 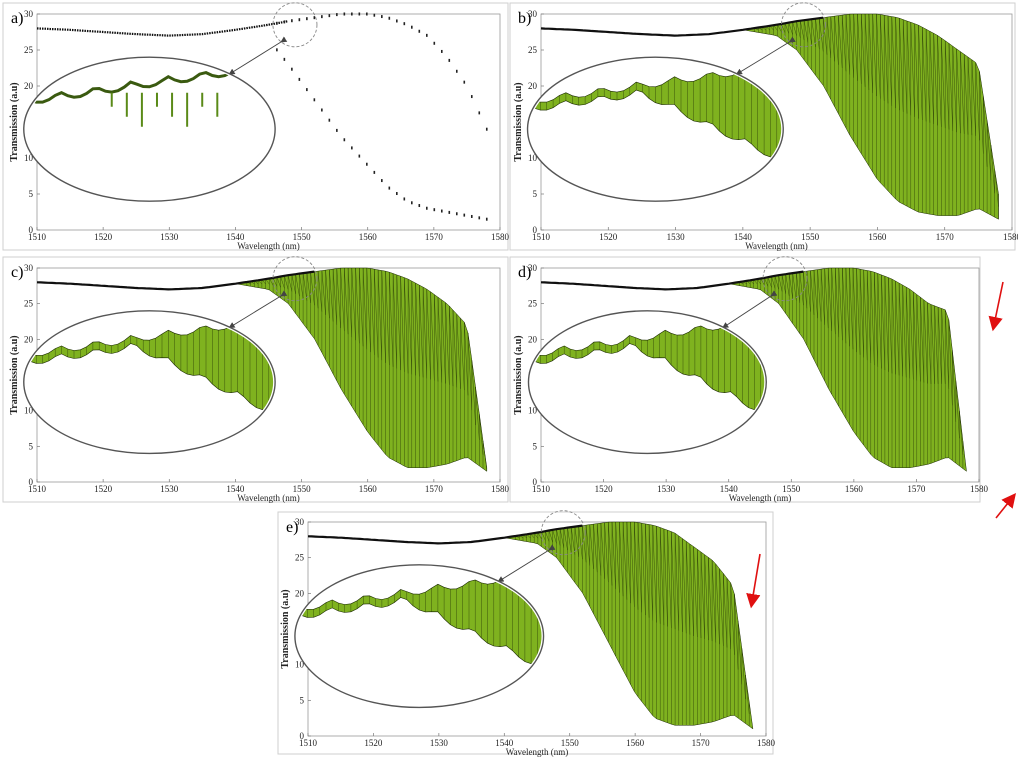 I want to click on panel-letter: a), so click(x=17, y=18).